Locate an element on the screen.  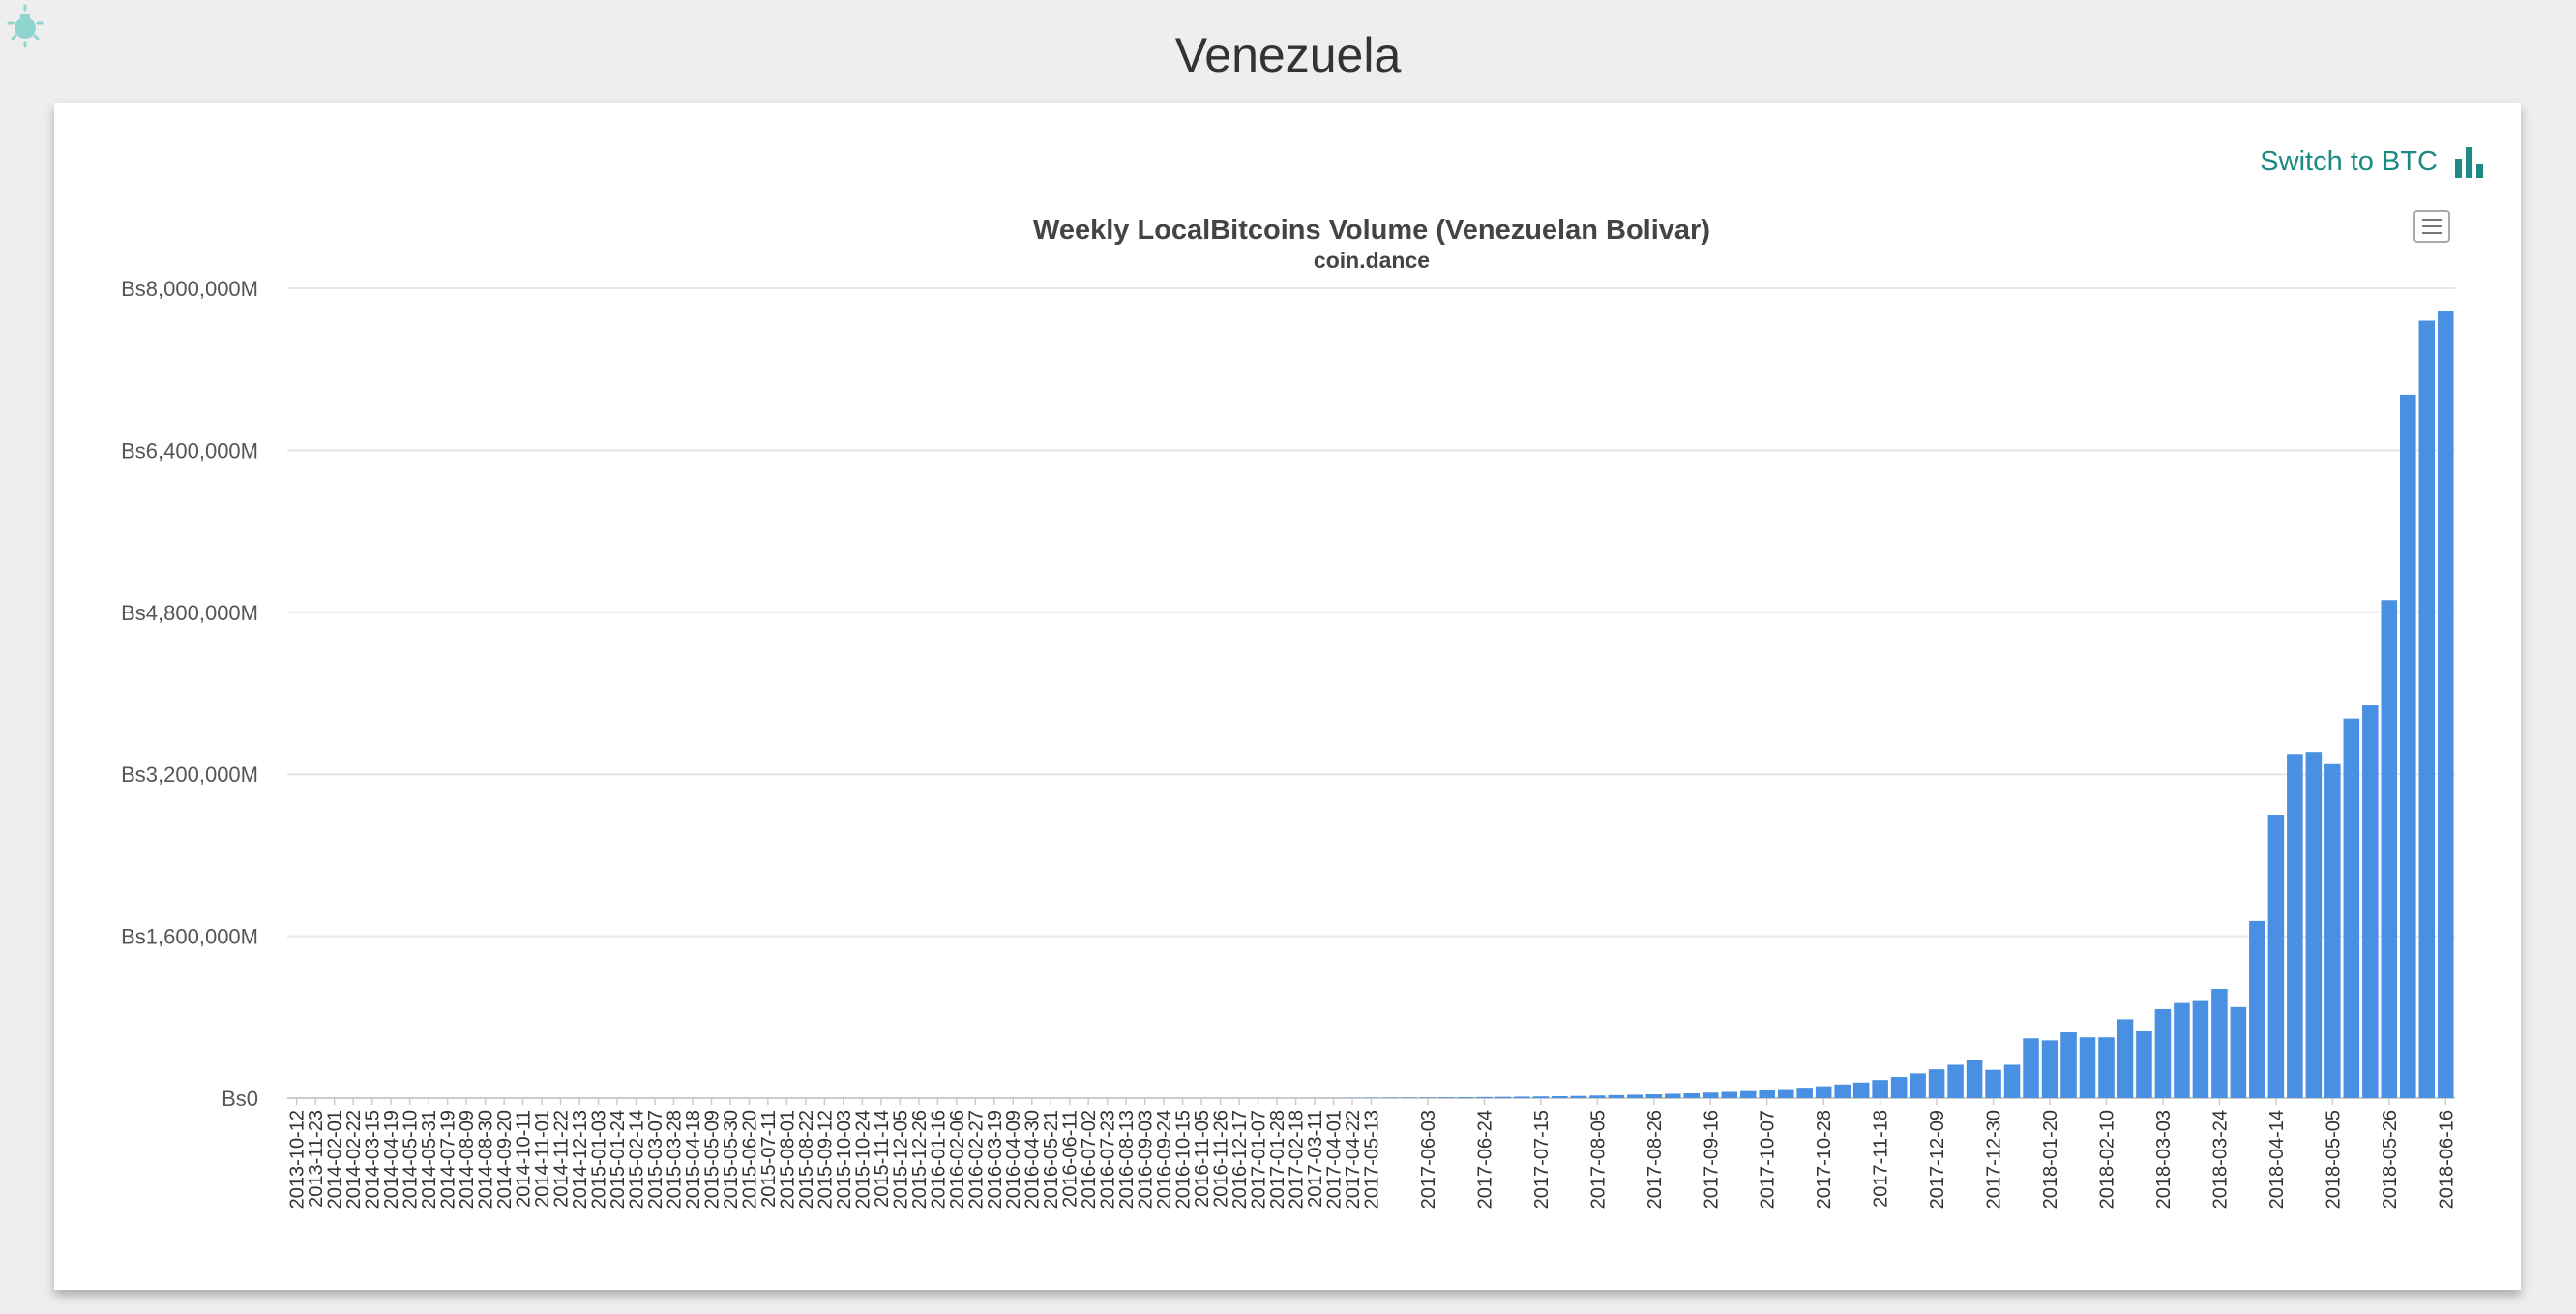
x-tick-label: 2016-08-13 is located at coordinates (1127, 1159).